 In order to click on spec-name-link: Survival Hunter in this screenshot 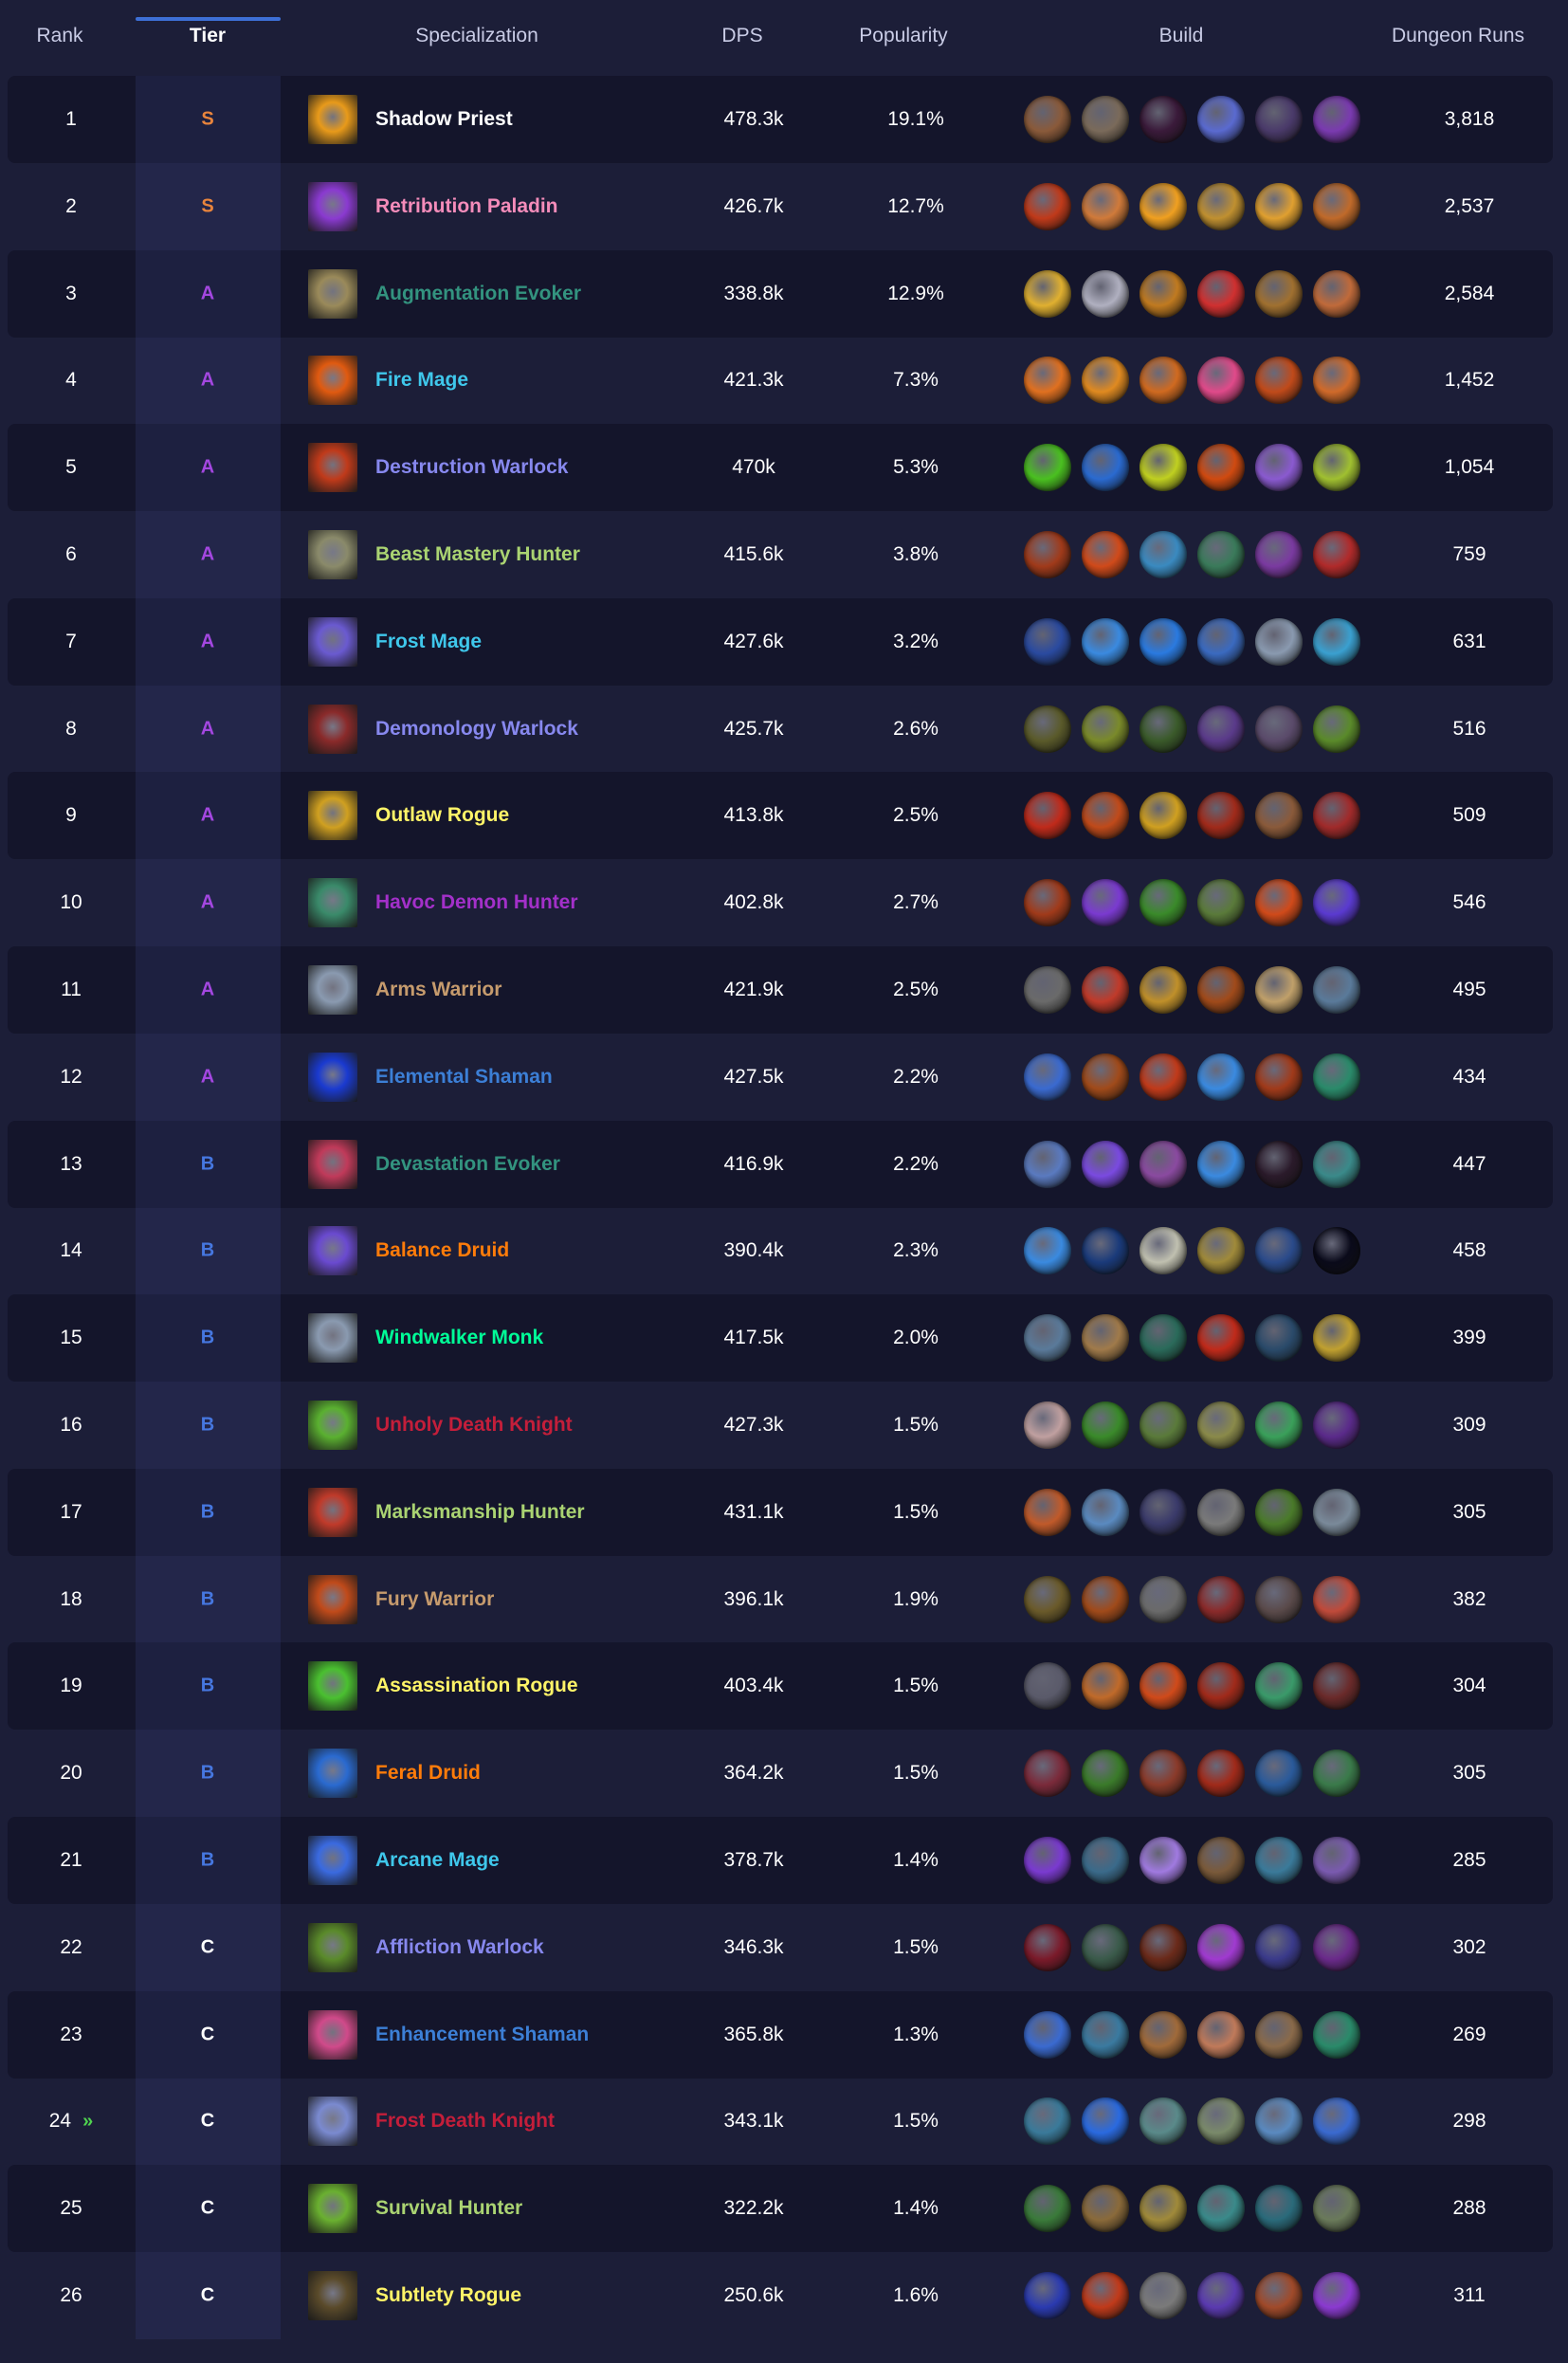, I will do `click(449, 2208)`.